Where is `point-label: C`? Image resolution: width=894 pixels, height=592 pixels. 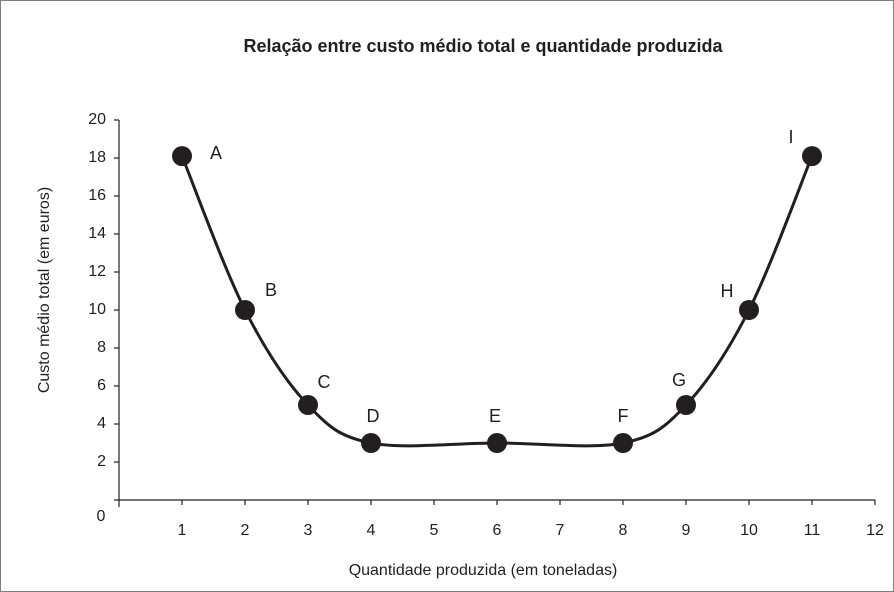
point-label: C is located at coordinates (324, 382).